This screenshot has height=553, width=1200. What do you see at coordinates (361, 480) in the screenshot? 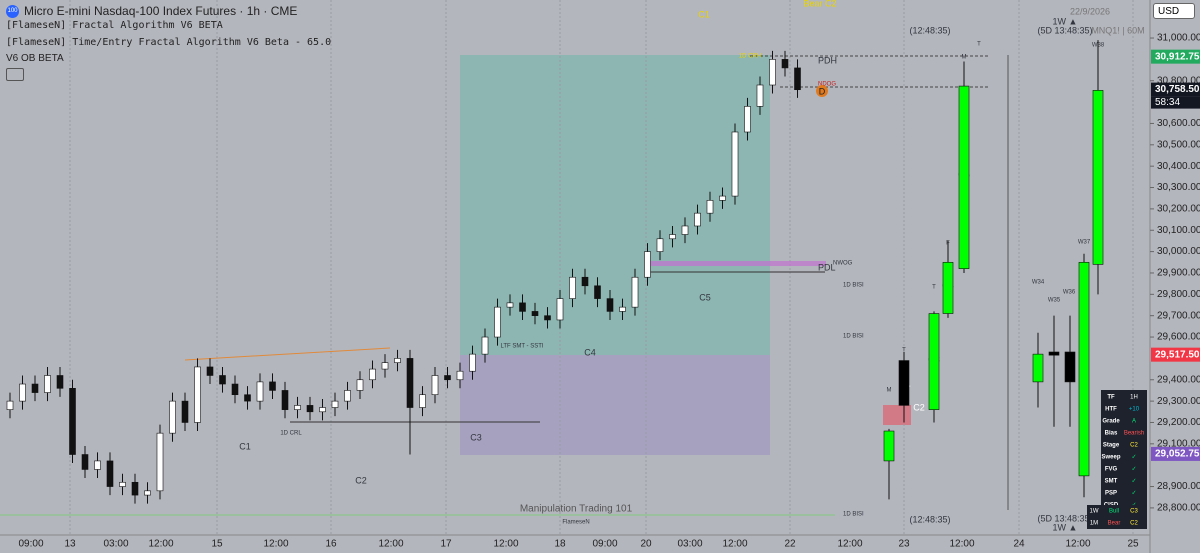
I see `annotation: C2` at bounding box center [361, 480].